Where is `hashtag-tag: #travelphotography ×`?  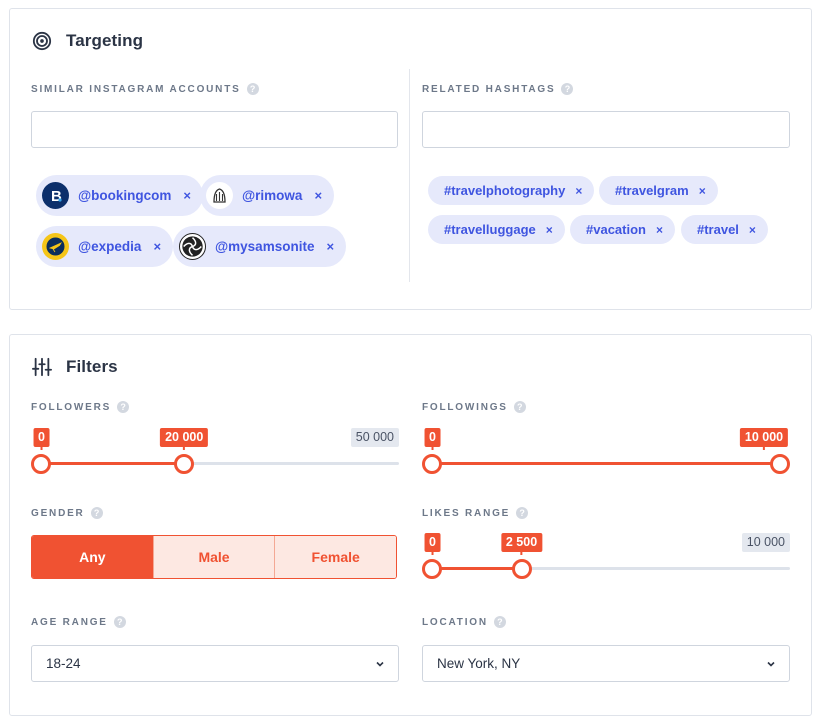 hashtag-tag: #travelphotography × is located at coordinates (511, 190).